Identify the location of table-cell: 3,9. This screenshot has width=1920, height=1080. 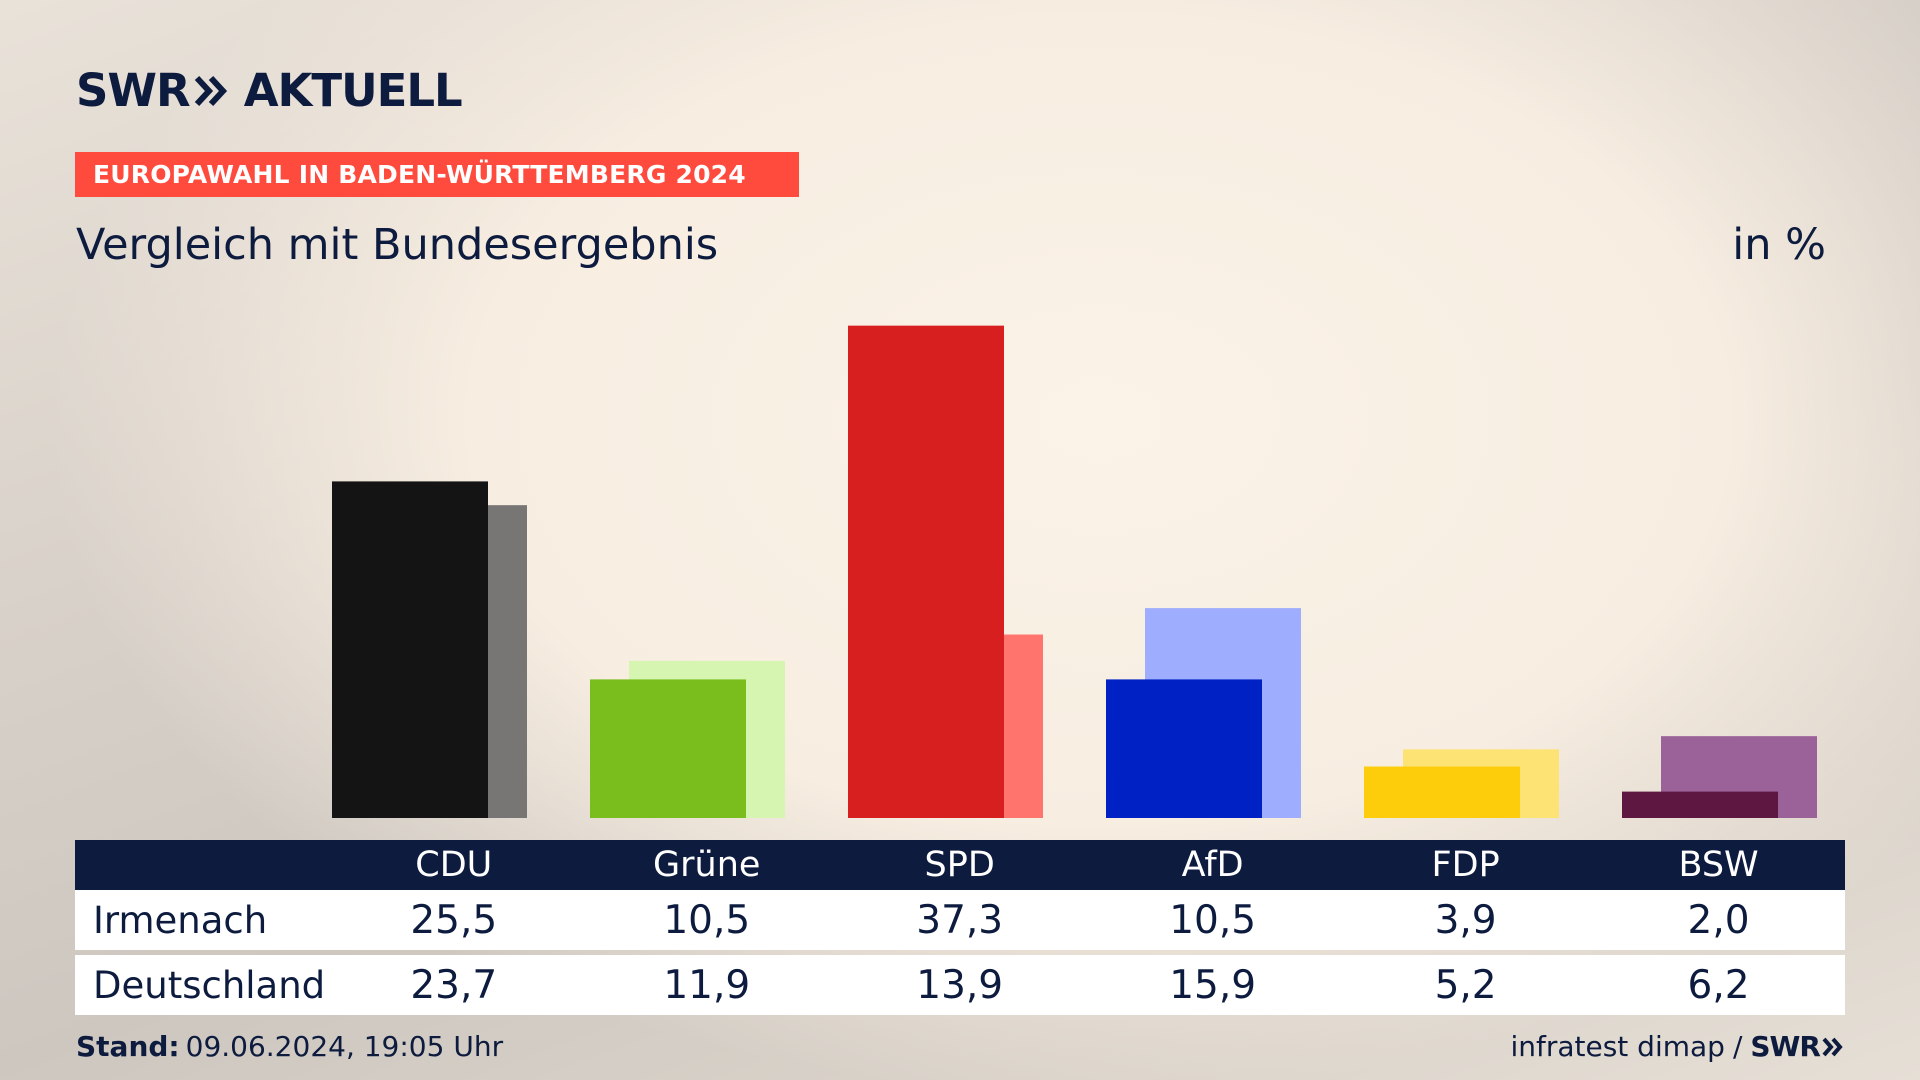
(1465, 920).